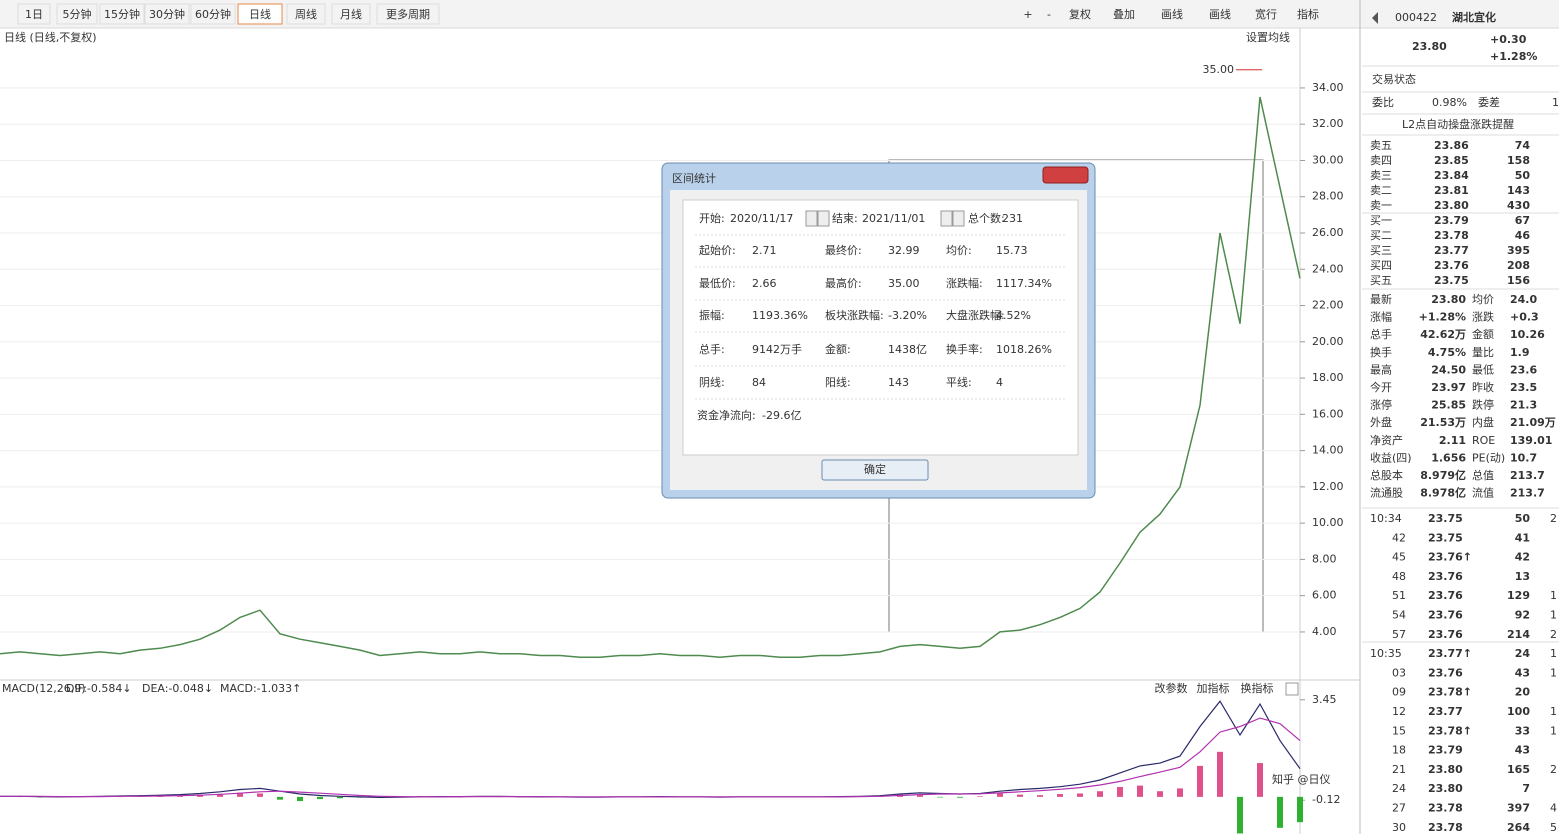 The image size is (1559, 834). I want to click on period-label: 60分钟, so click(213, 14).